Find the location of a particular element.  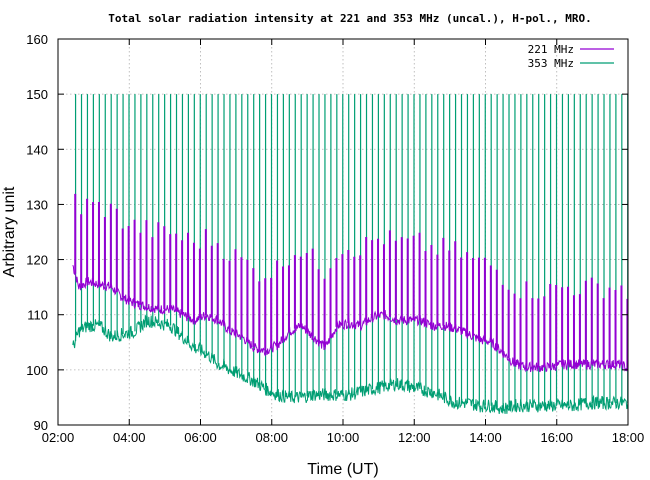

y-tick-label: 110 is located at coordinates (37, 315).